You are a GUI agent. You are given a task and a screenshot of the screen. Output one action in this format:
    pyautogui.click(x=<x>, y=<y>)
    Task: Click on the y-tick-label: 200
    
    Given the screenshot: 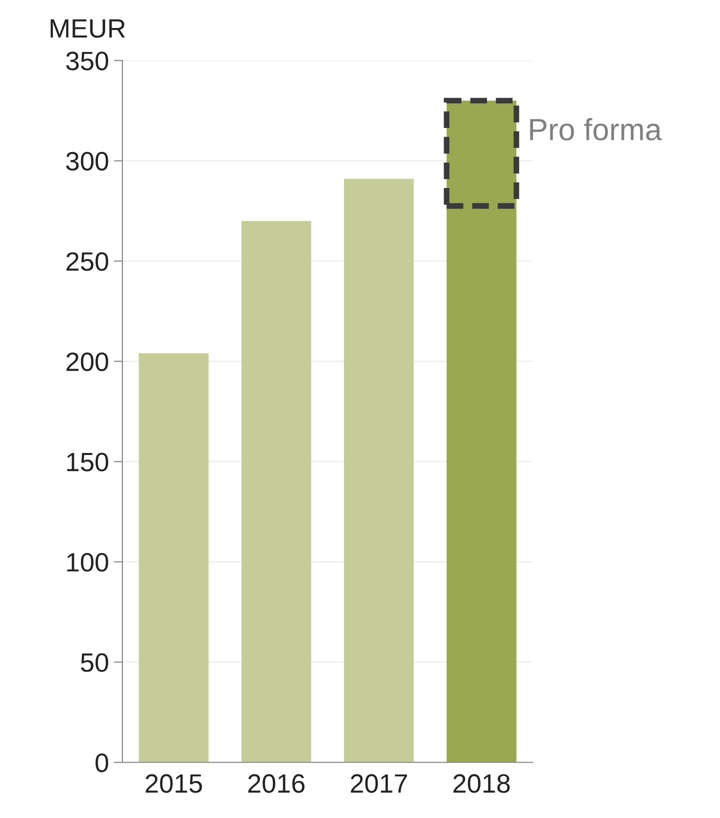 What is the action you would take?
    pyautogui.click(x=87, y=362)
    